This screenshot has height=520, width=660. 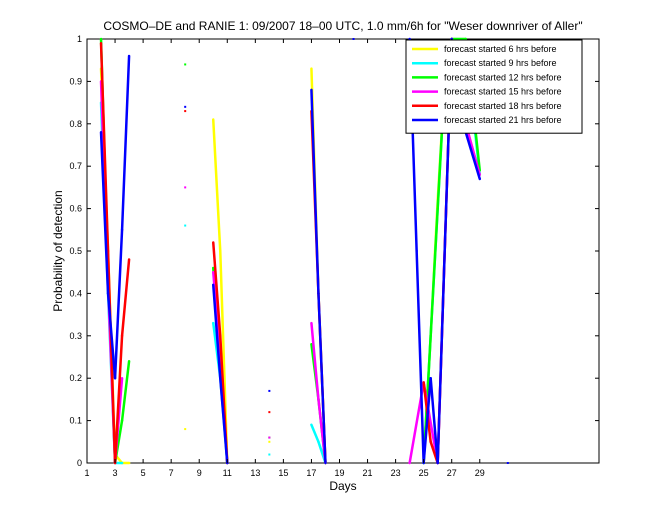 What do you see at coordinates (75, 166) in the screenshot?
I see `y-tick-label: 0.7` at bounding box center [75, 166].